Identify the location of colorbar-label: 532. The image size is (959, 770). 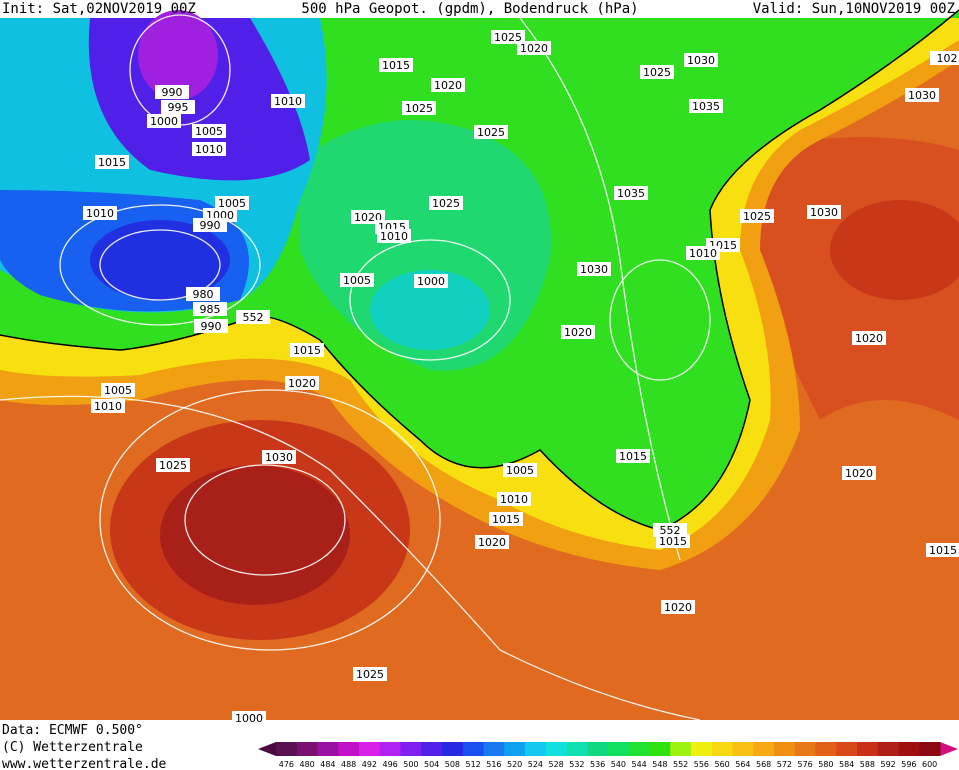
(576, 764).